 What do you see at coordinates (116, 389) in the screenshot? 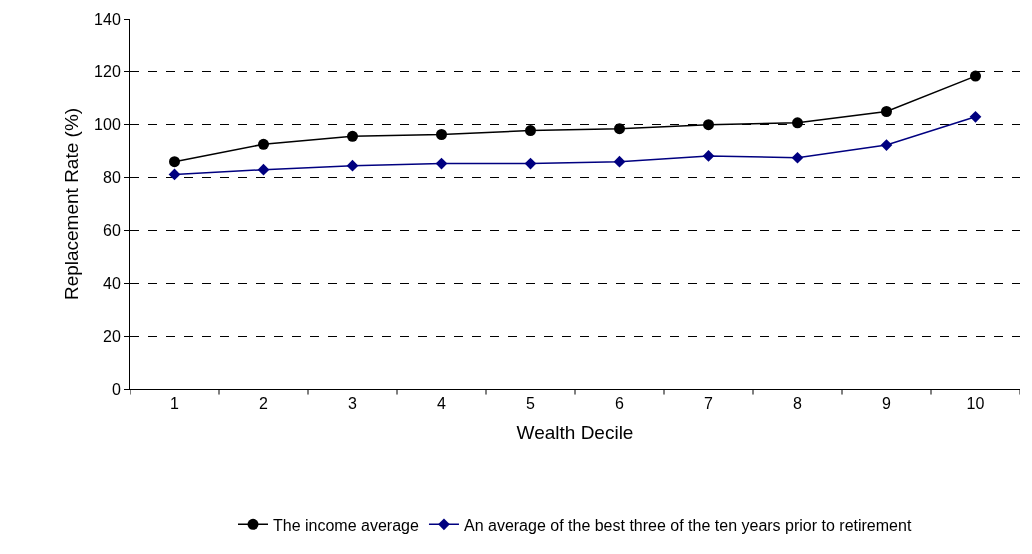
I see `y-tick-label: 0` at bounding box center [116, 389].